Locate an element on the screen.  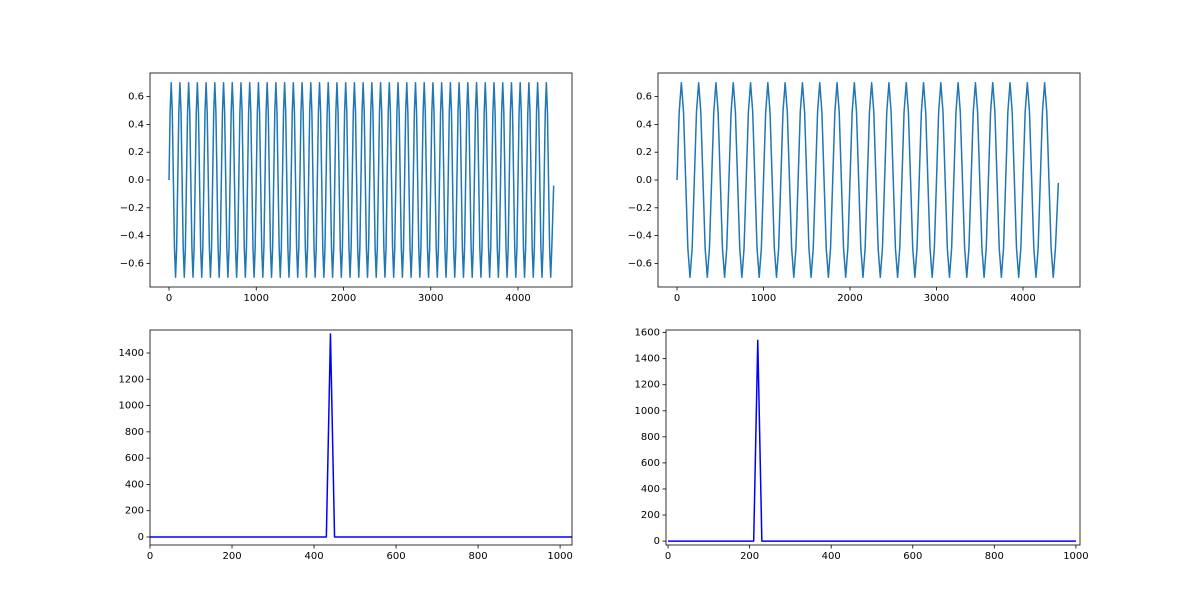
y-tick-label: 1600 is located at coordinates (647, 333).